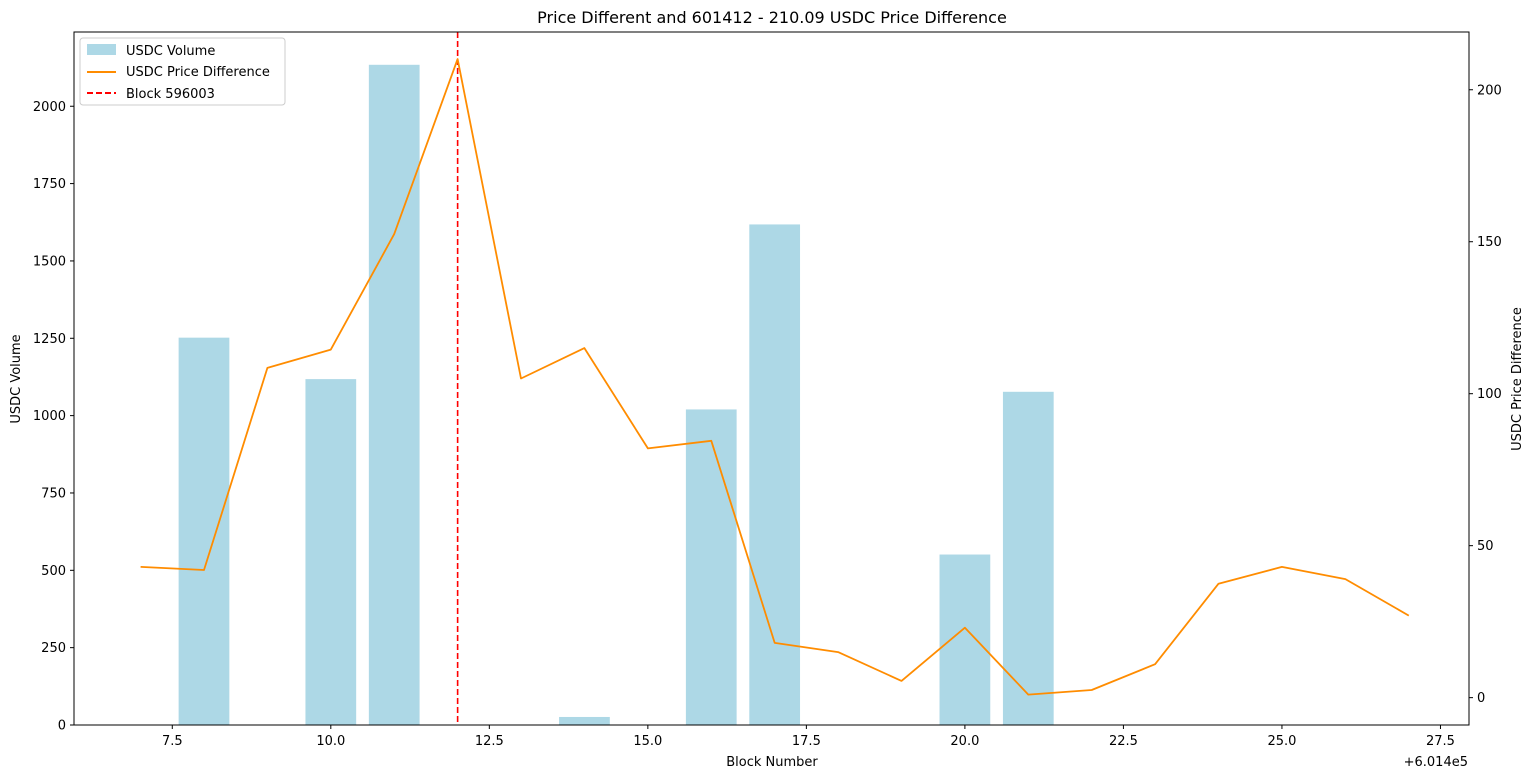 This screenshot has height=778, width=1535. What do you see at coordinates (53, 493) in the screenshot?
I see `y-tick-label-left: 750` at bounding box center [53, 493].